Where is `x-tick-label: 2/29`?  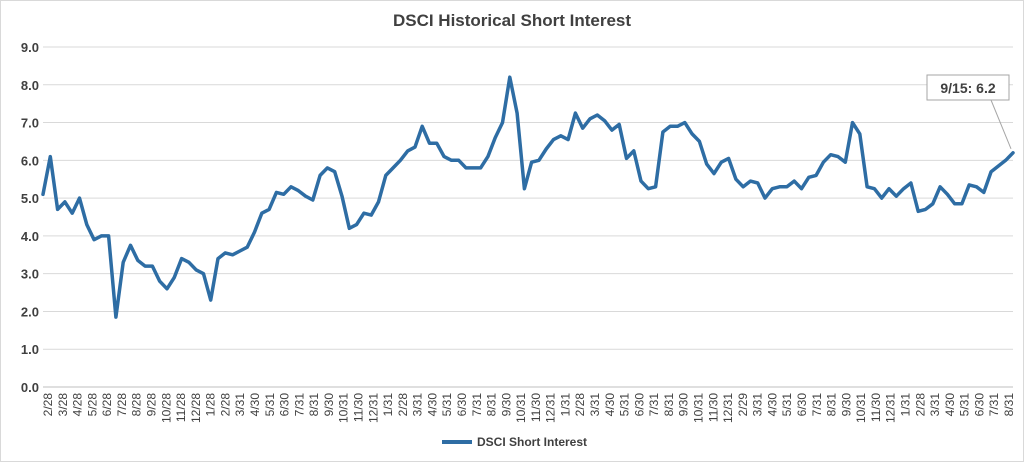 x-tick-label: 2/29 is located at coordinates (743, 405).